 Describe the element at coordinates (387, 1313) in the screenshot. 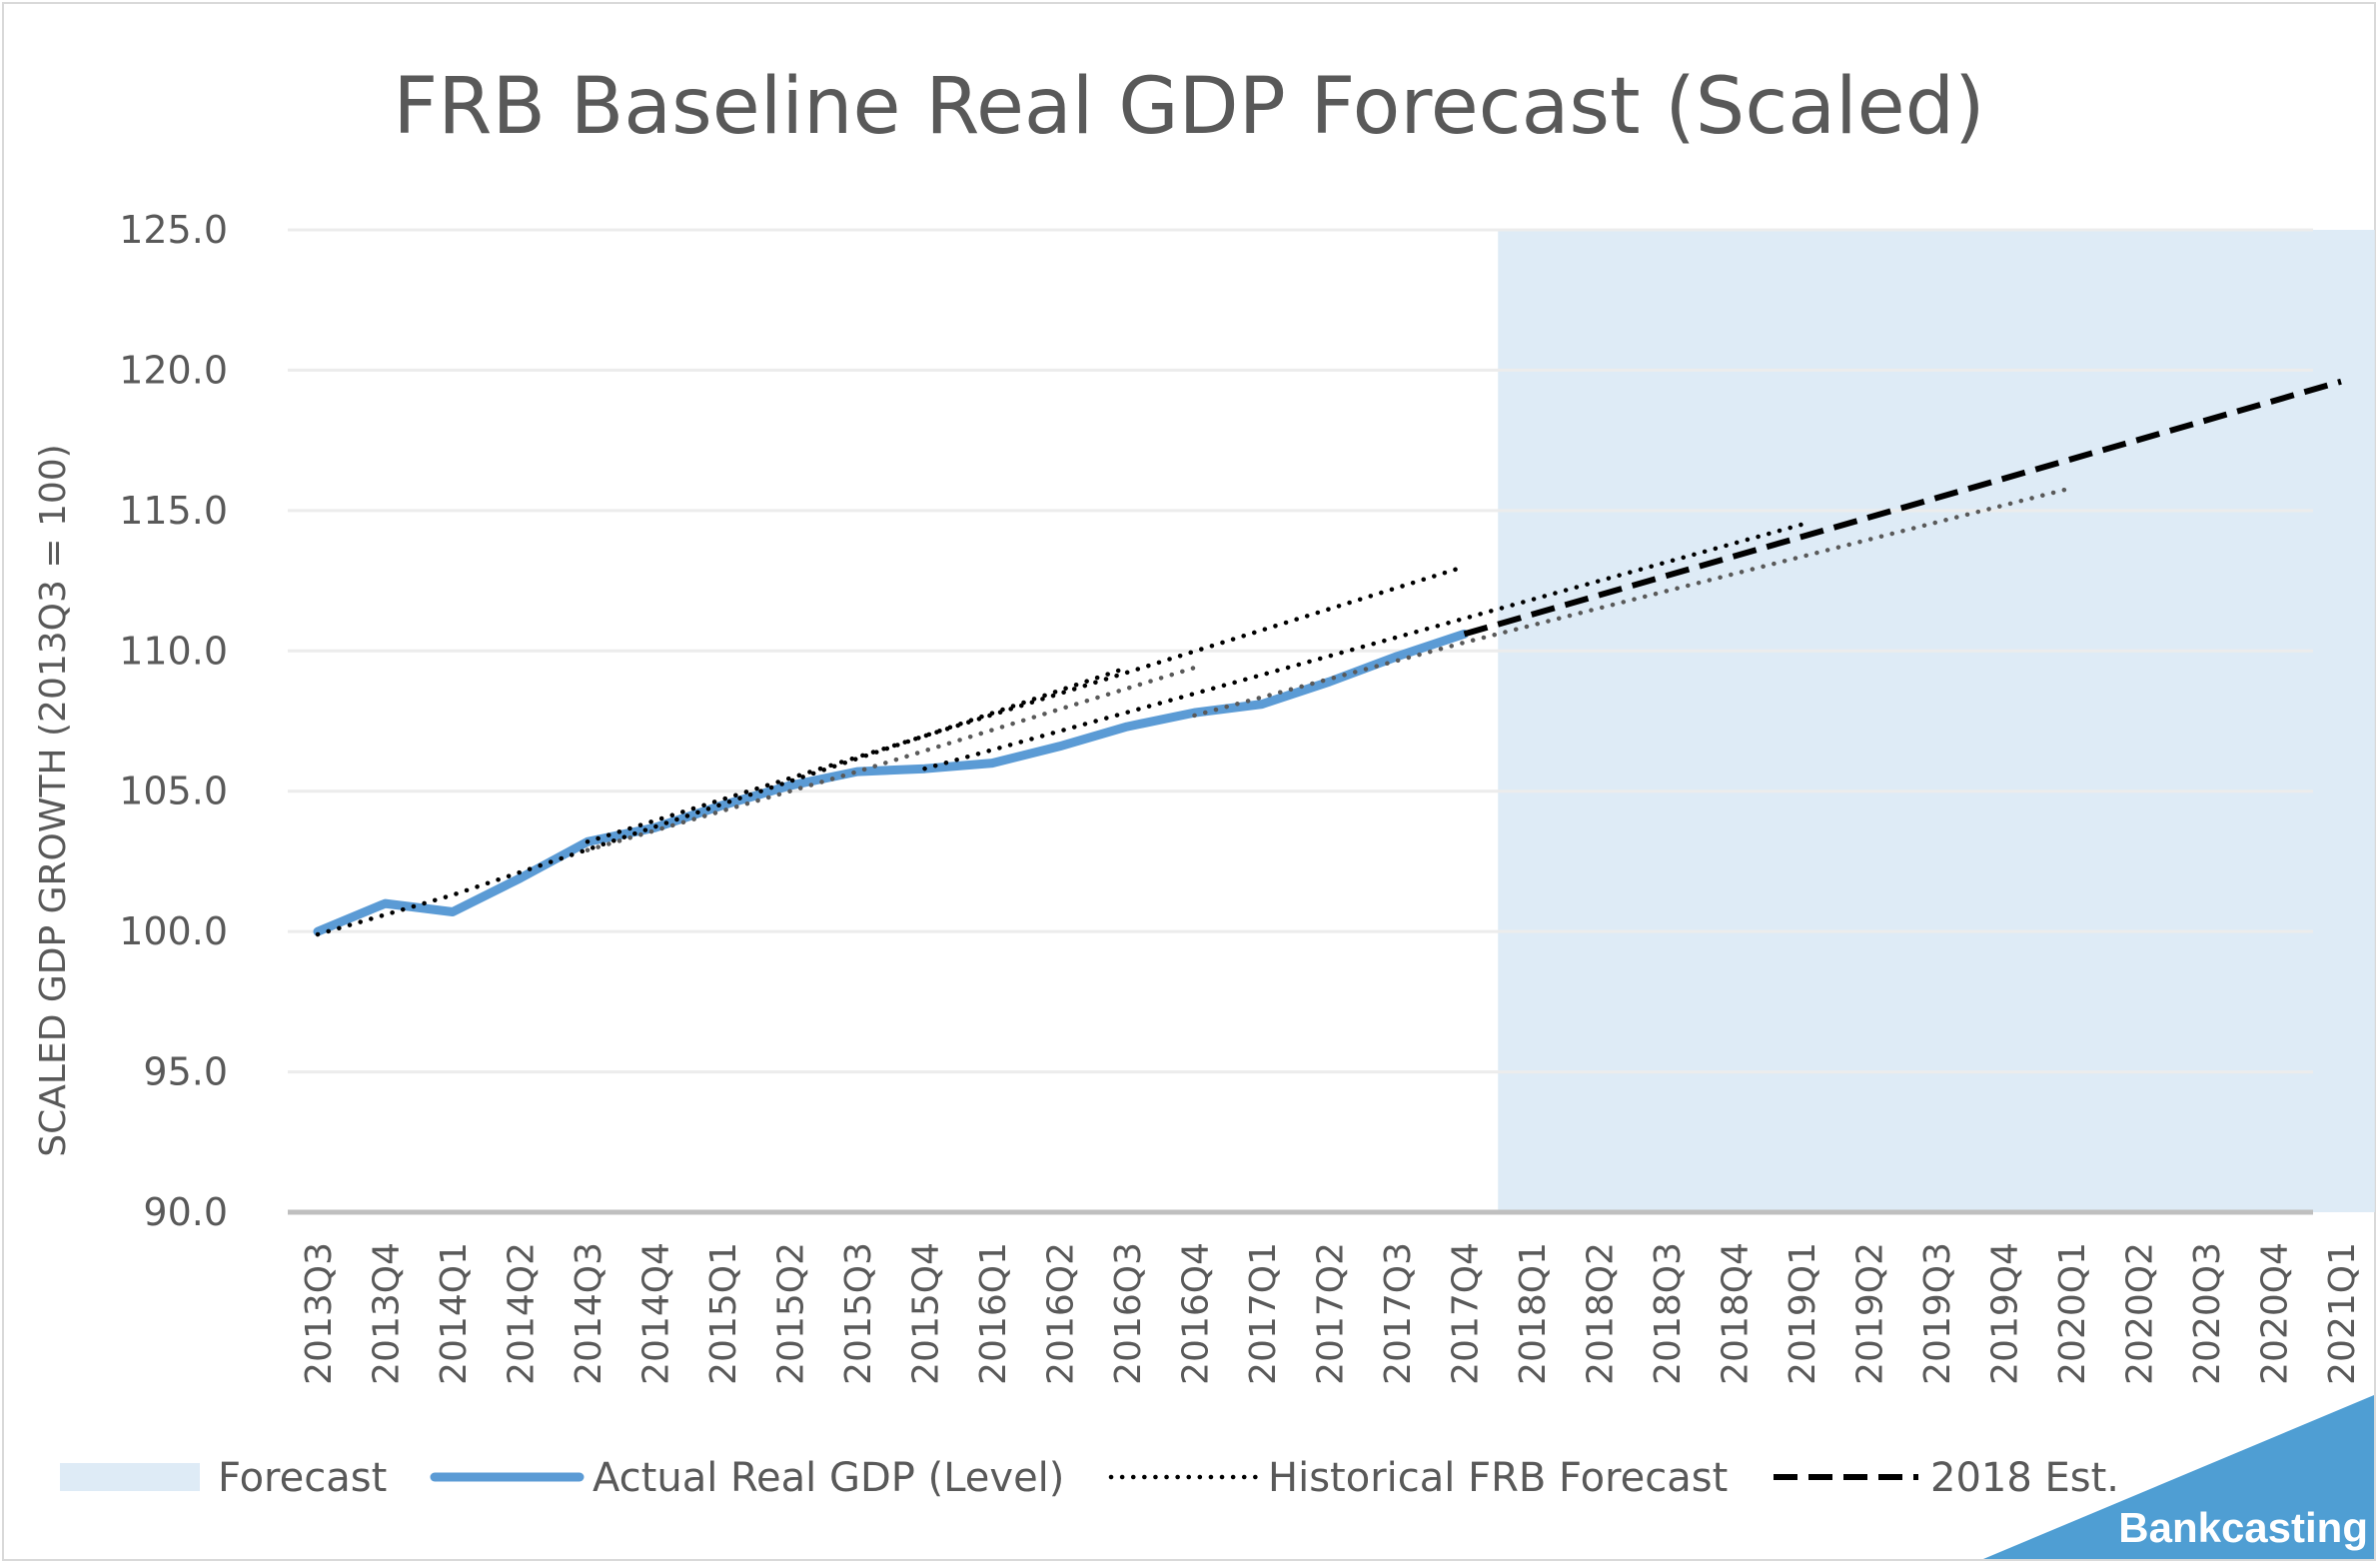

I see `x-tick-label: 2013Q4` at that location.